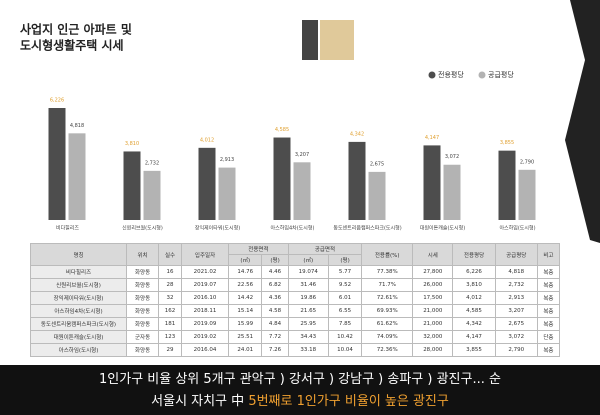 This screenshot has height=415, width=600. Describe the element at coordinates (345, 324) in the screenshot. I see `table-cell: 7.85` at that location.